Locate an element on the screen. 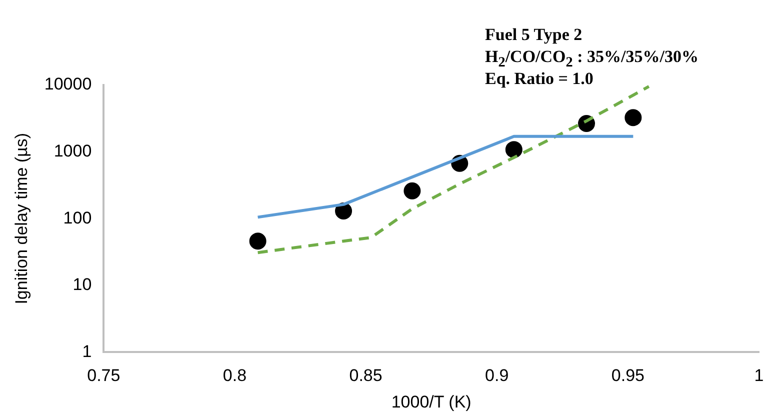 This screenshot has width=781, height=419. annotation: Eq. Ratio = 1.0 is located at coordinates (539, 79).